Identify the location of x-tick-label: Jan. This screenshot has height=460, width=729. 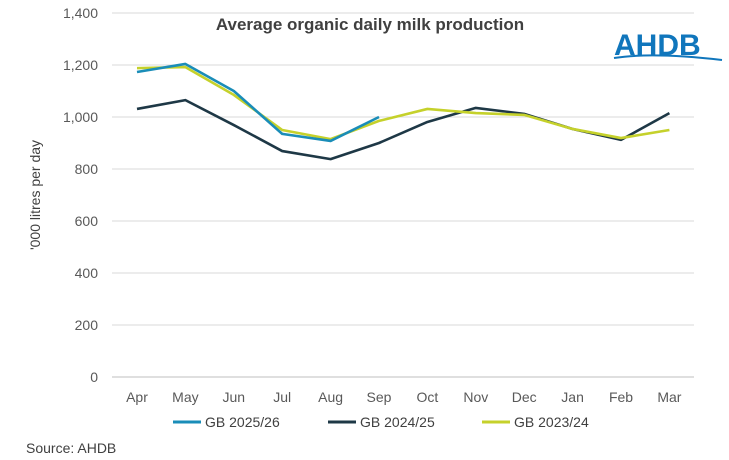
(572, 397).